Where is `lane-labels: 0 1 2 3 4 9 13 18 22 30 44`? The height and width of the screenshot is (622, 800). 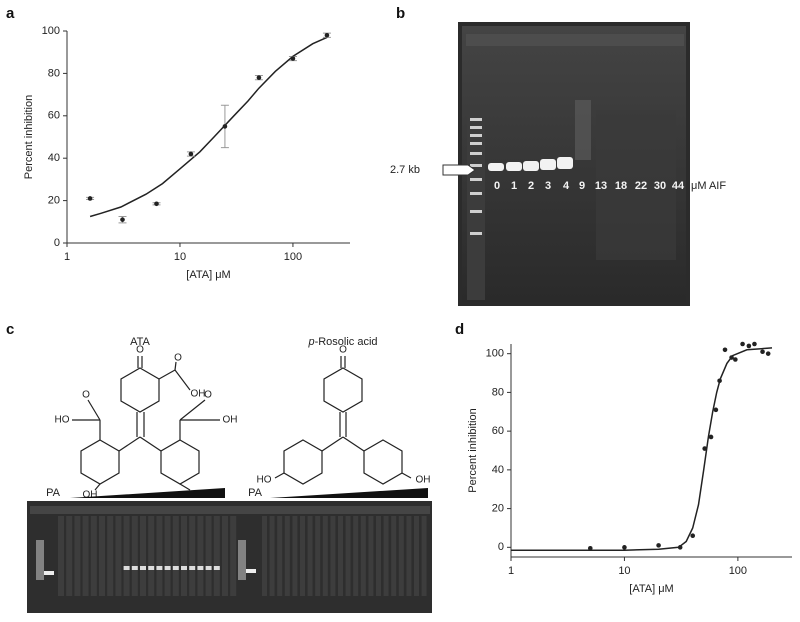
lane-labels: 0 1 2 3 4 9 13 18 22 30 44 is located at coordinates (589, 186).